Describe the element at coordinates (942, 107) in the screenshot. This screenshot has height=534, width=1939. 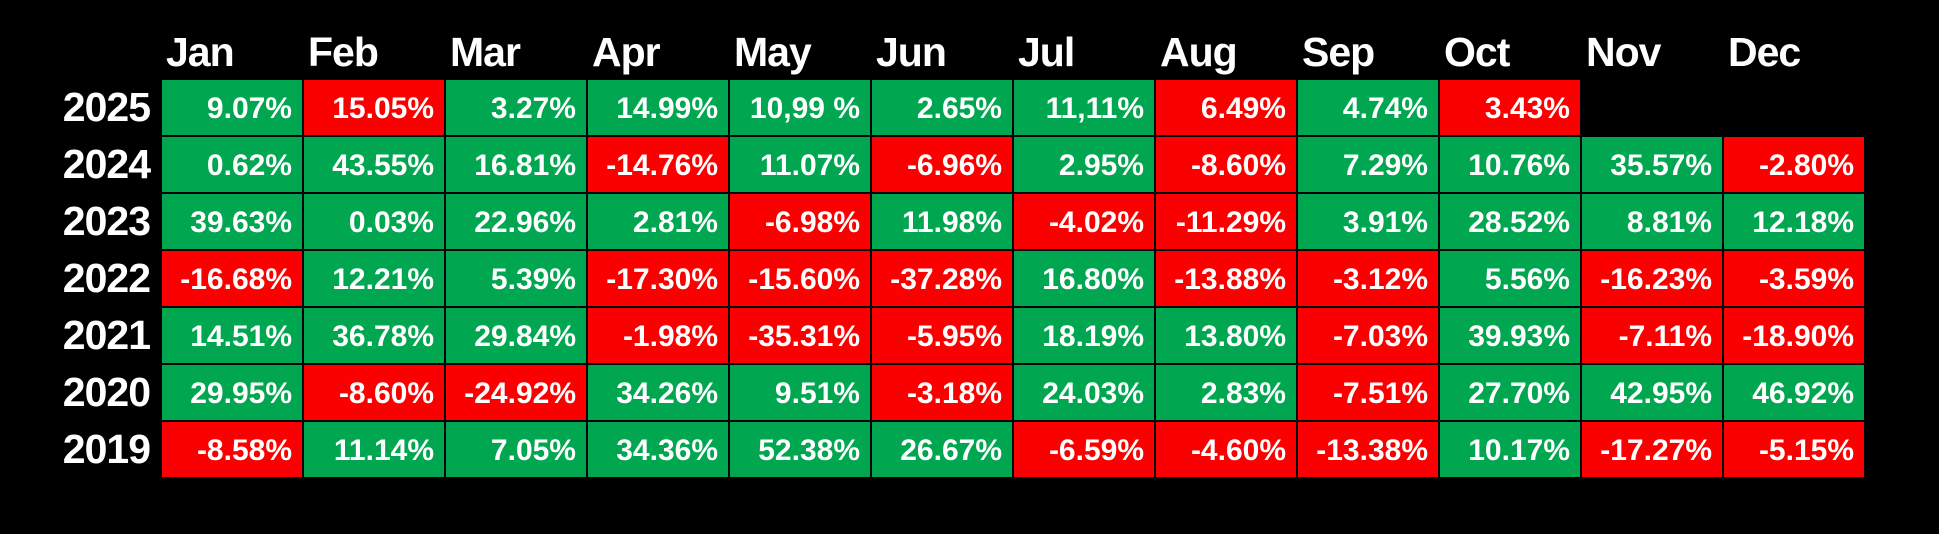
I see `return-cell-2025-jun: 2.65%` at that location.